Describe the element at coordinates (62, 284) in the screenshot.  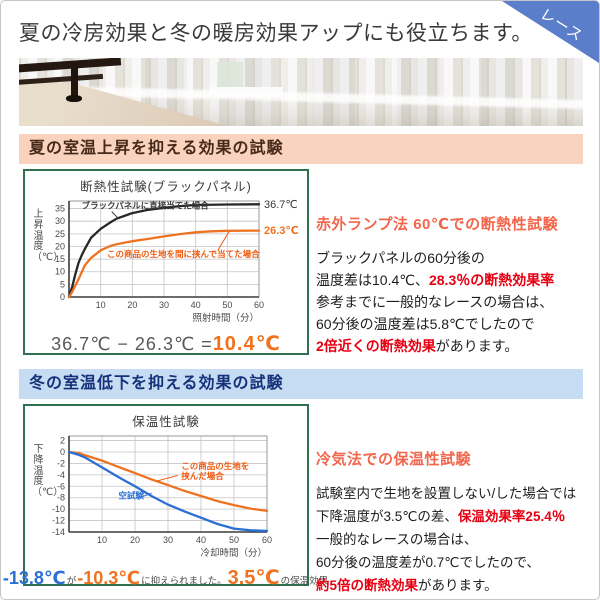
I see `svg-text: 5` at that location.